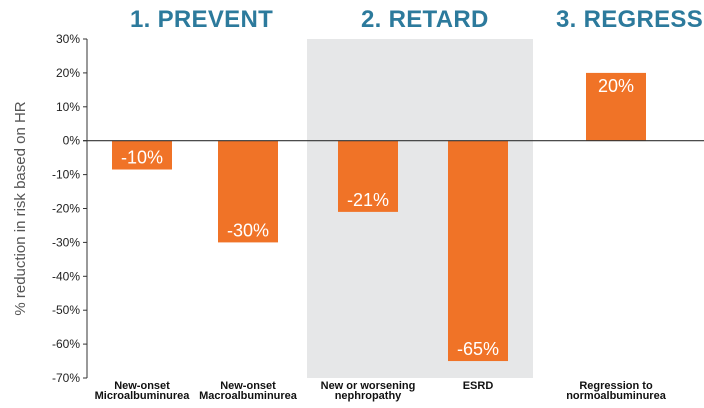 The image size is (704, 408). I want to click on phase-title-prevent: 1. PREVENT, so click(202, 19).